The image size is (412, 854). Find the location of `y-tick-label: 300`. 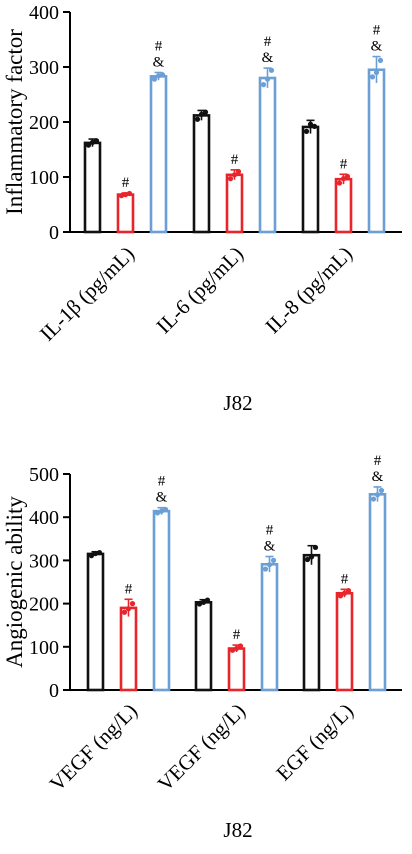

y-tick-label: 300 is located at coordinates (44, 561).